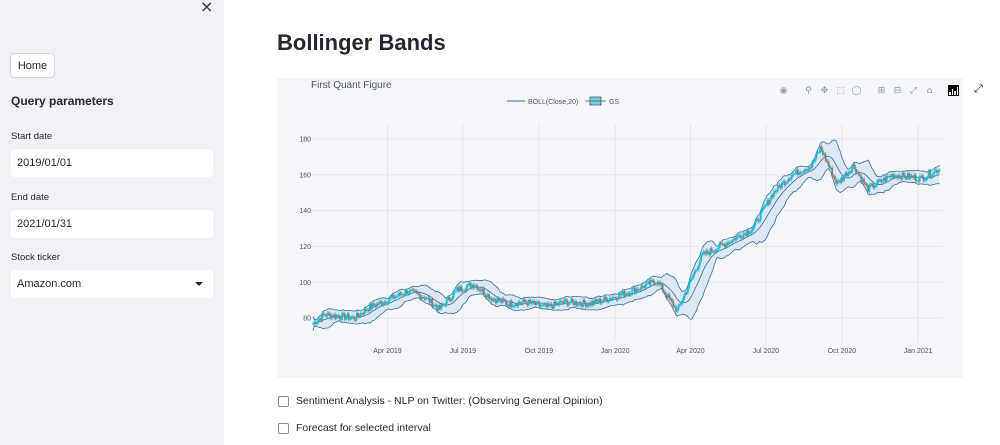  What do you see at coordinates (62, 101) in the screenshot?
I see `query-parameters-heading: Query parameters` at bounding box center [62, 101].